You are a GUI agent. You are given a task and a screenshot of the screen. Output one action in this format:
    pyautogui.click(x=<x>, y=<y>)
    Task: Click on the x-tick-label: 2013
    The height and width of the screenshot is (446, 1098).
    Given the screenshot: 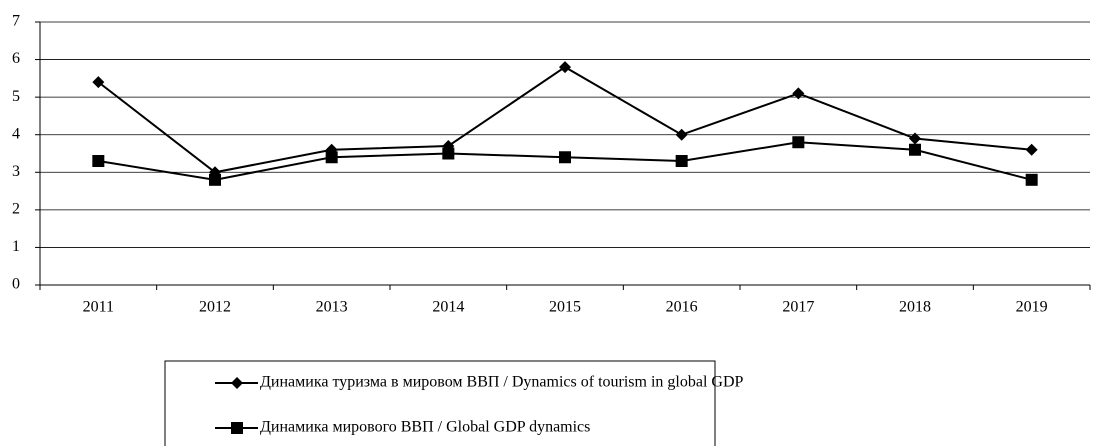 What is the action you would take?
    pyautogui.click(x=332, y=307)
    